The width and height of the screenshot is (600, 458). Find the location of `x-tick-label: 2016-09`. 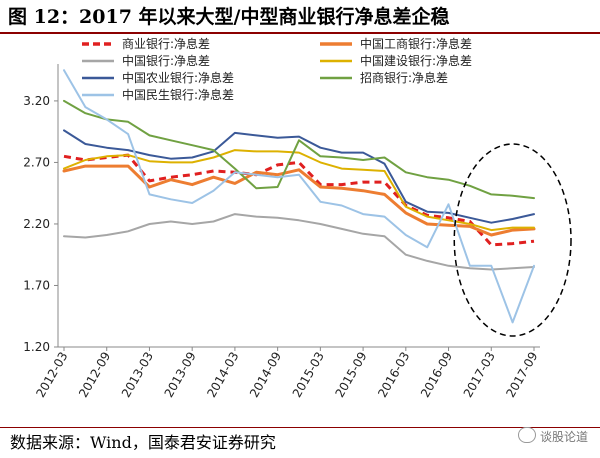

x-tick-label: 2016-09 is located at coordinates (436, 375).